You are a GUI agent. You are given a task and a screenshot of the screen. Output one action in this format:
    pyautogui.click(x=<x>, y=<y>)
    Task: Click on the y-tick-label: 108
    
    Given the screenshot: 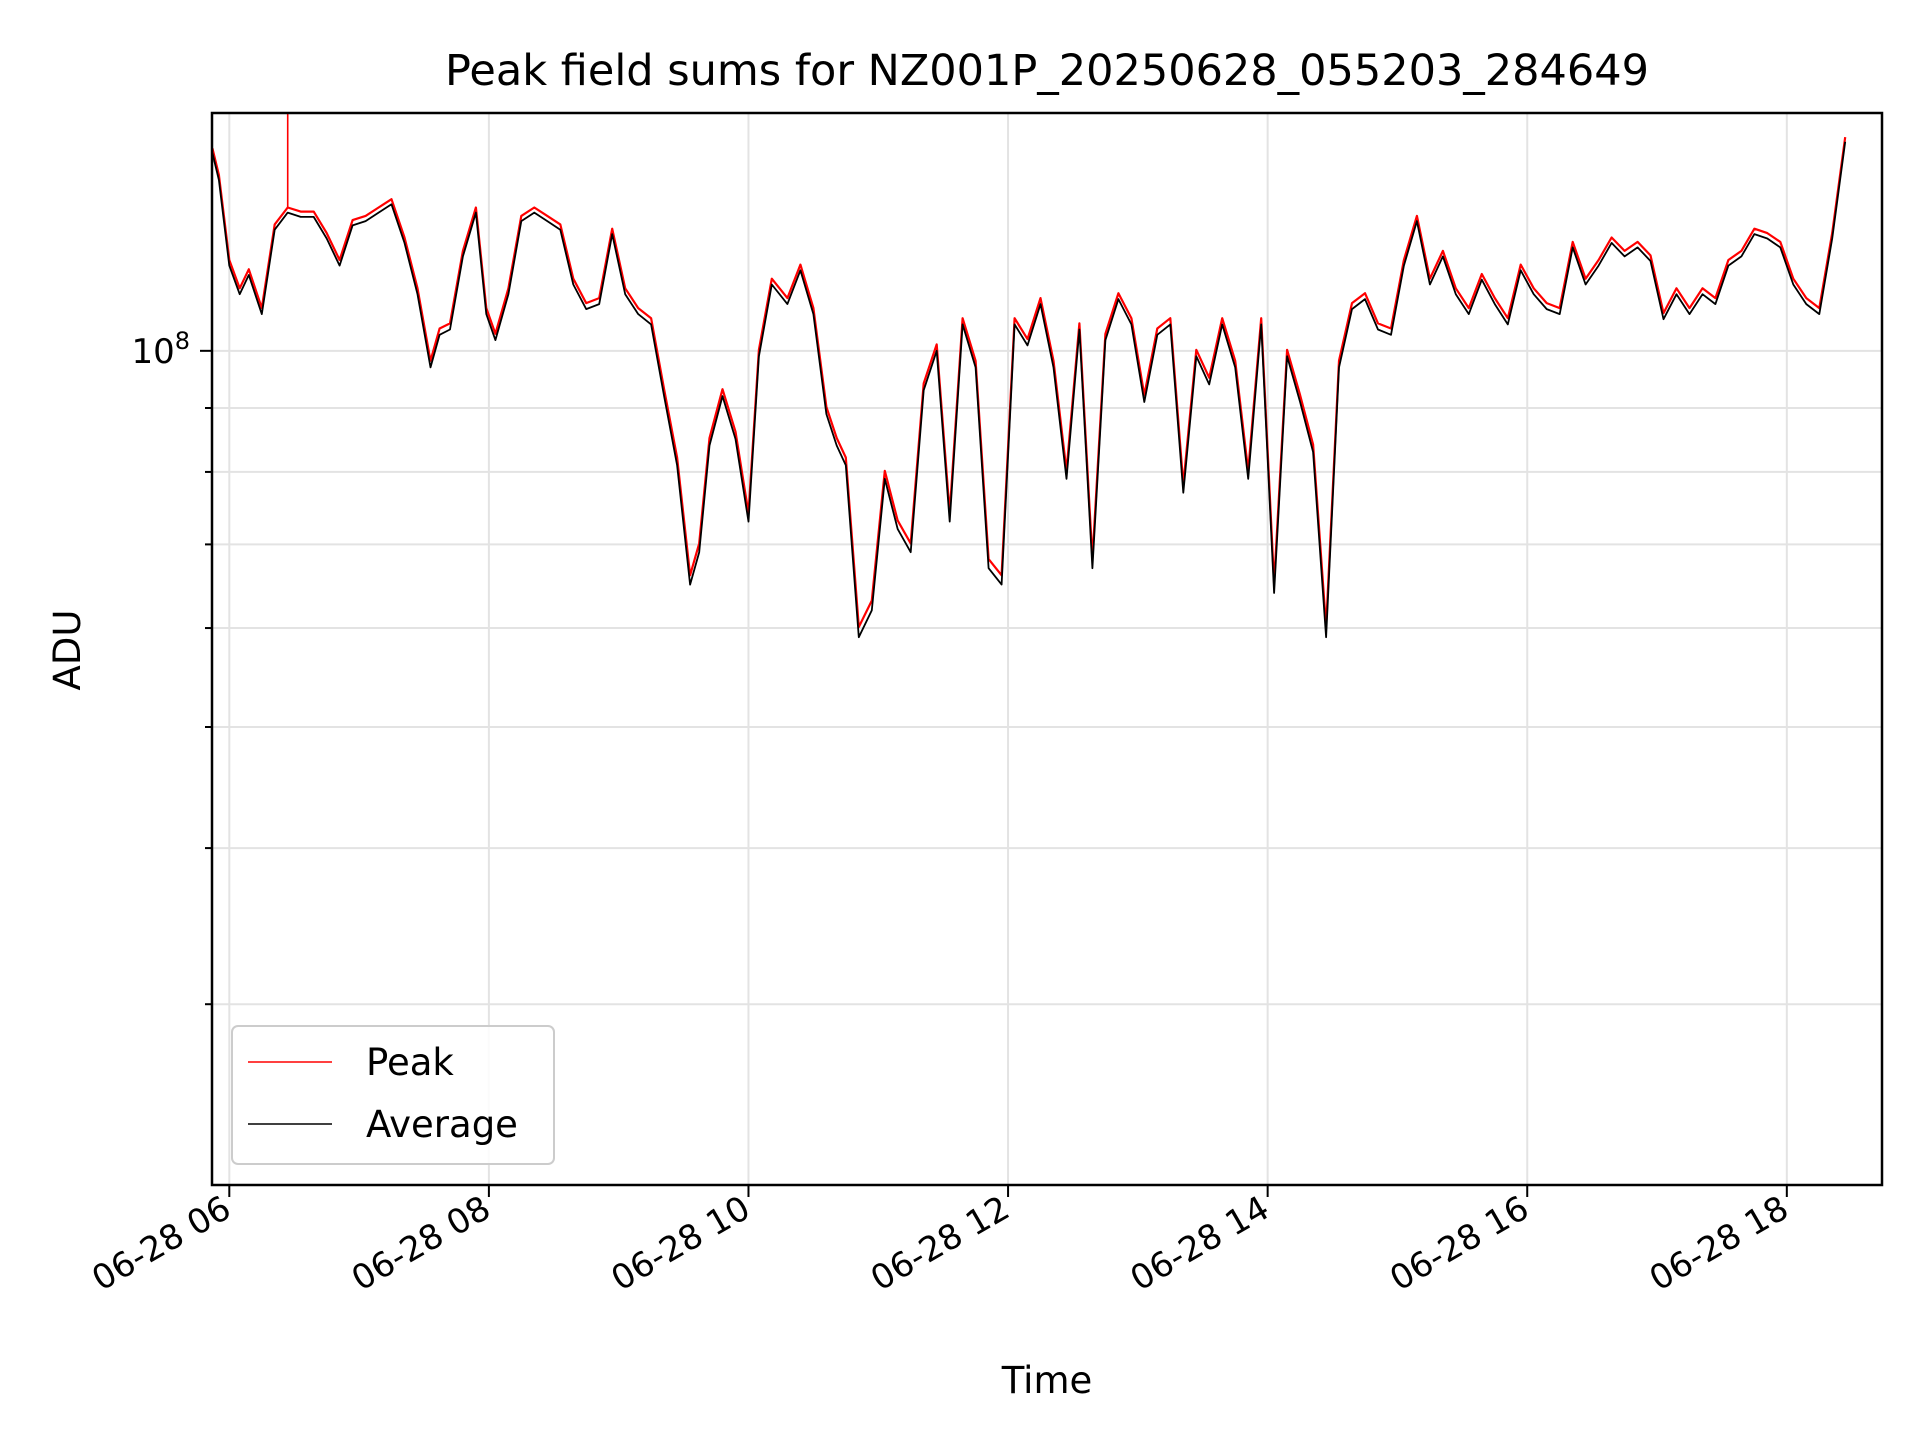 What is the action you would take?
    pyautogui.click(x=160, y=349)
    